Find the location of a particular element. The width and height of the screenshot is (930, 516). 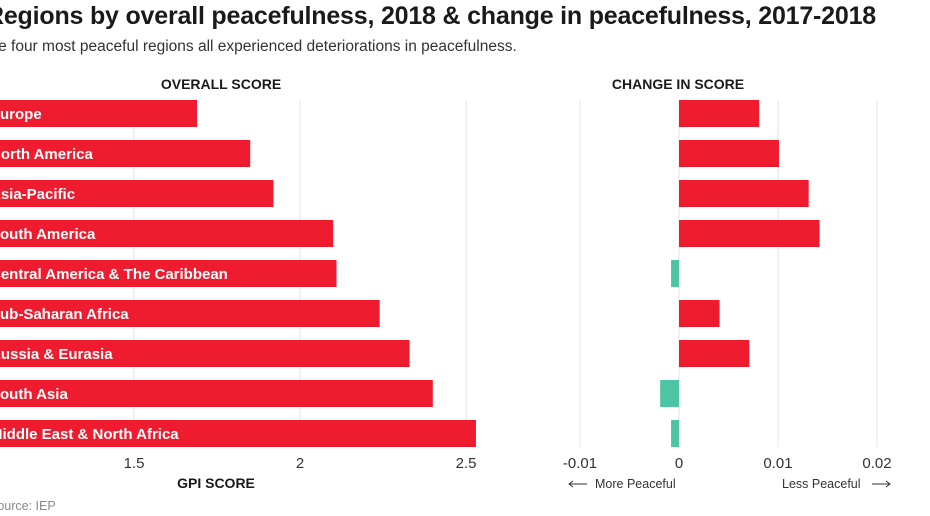

left-arrow-head-icon is located at coordinates (571, 484).